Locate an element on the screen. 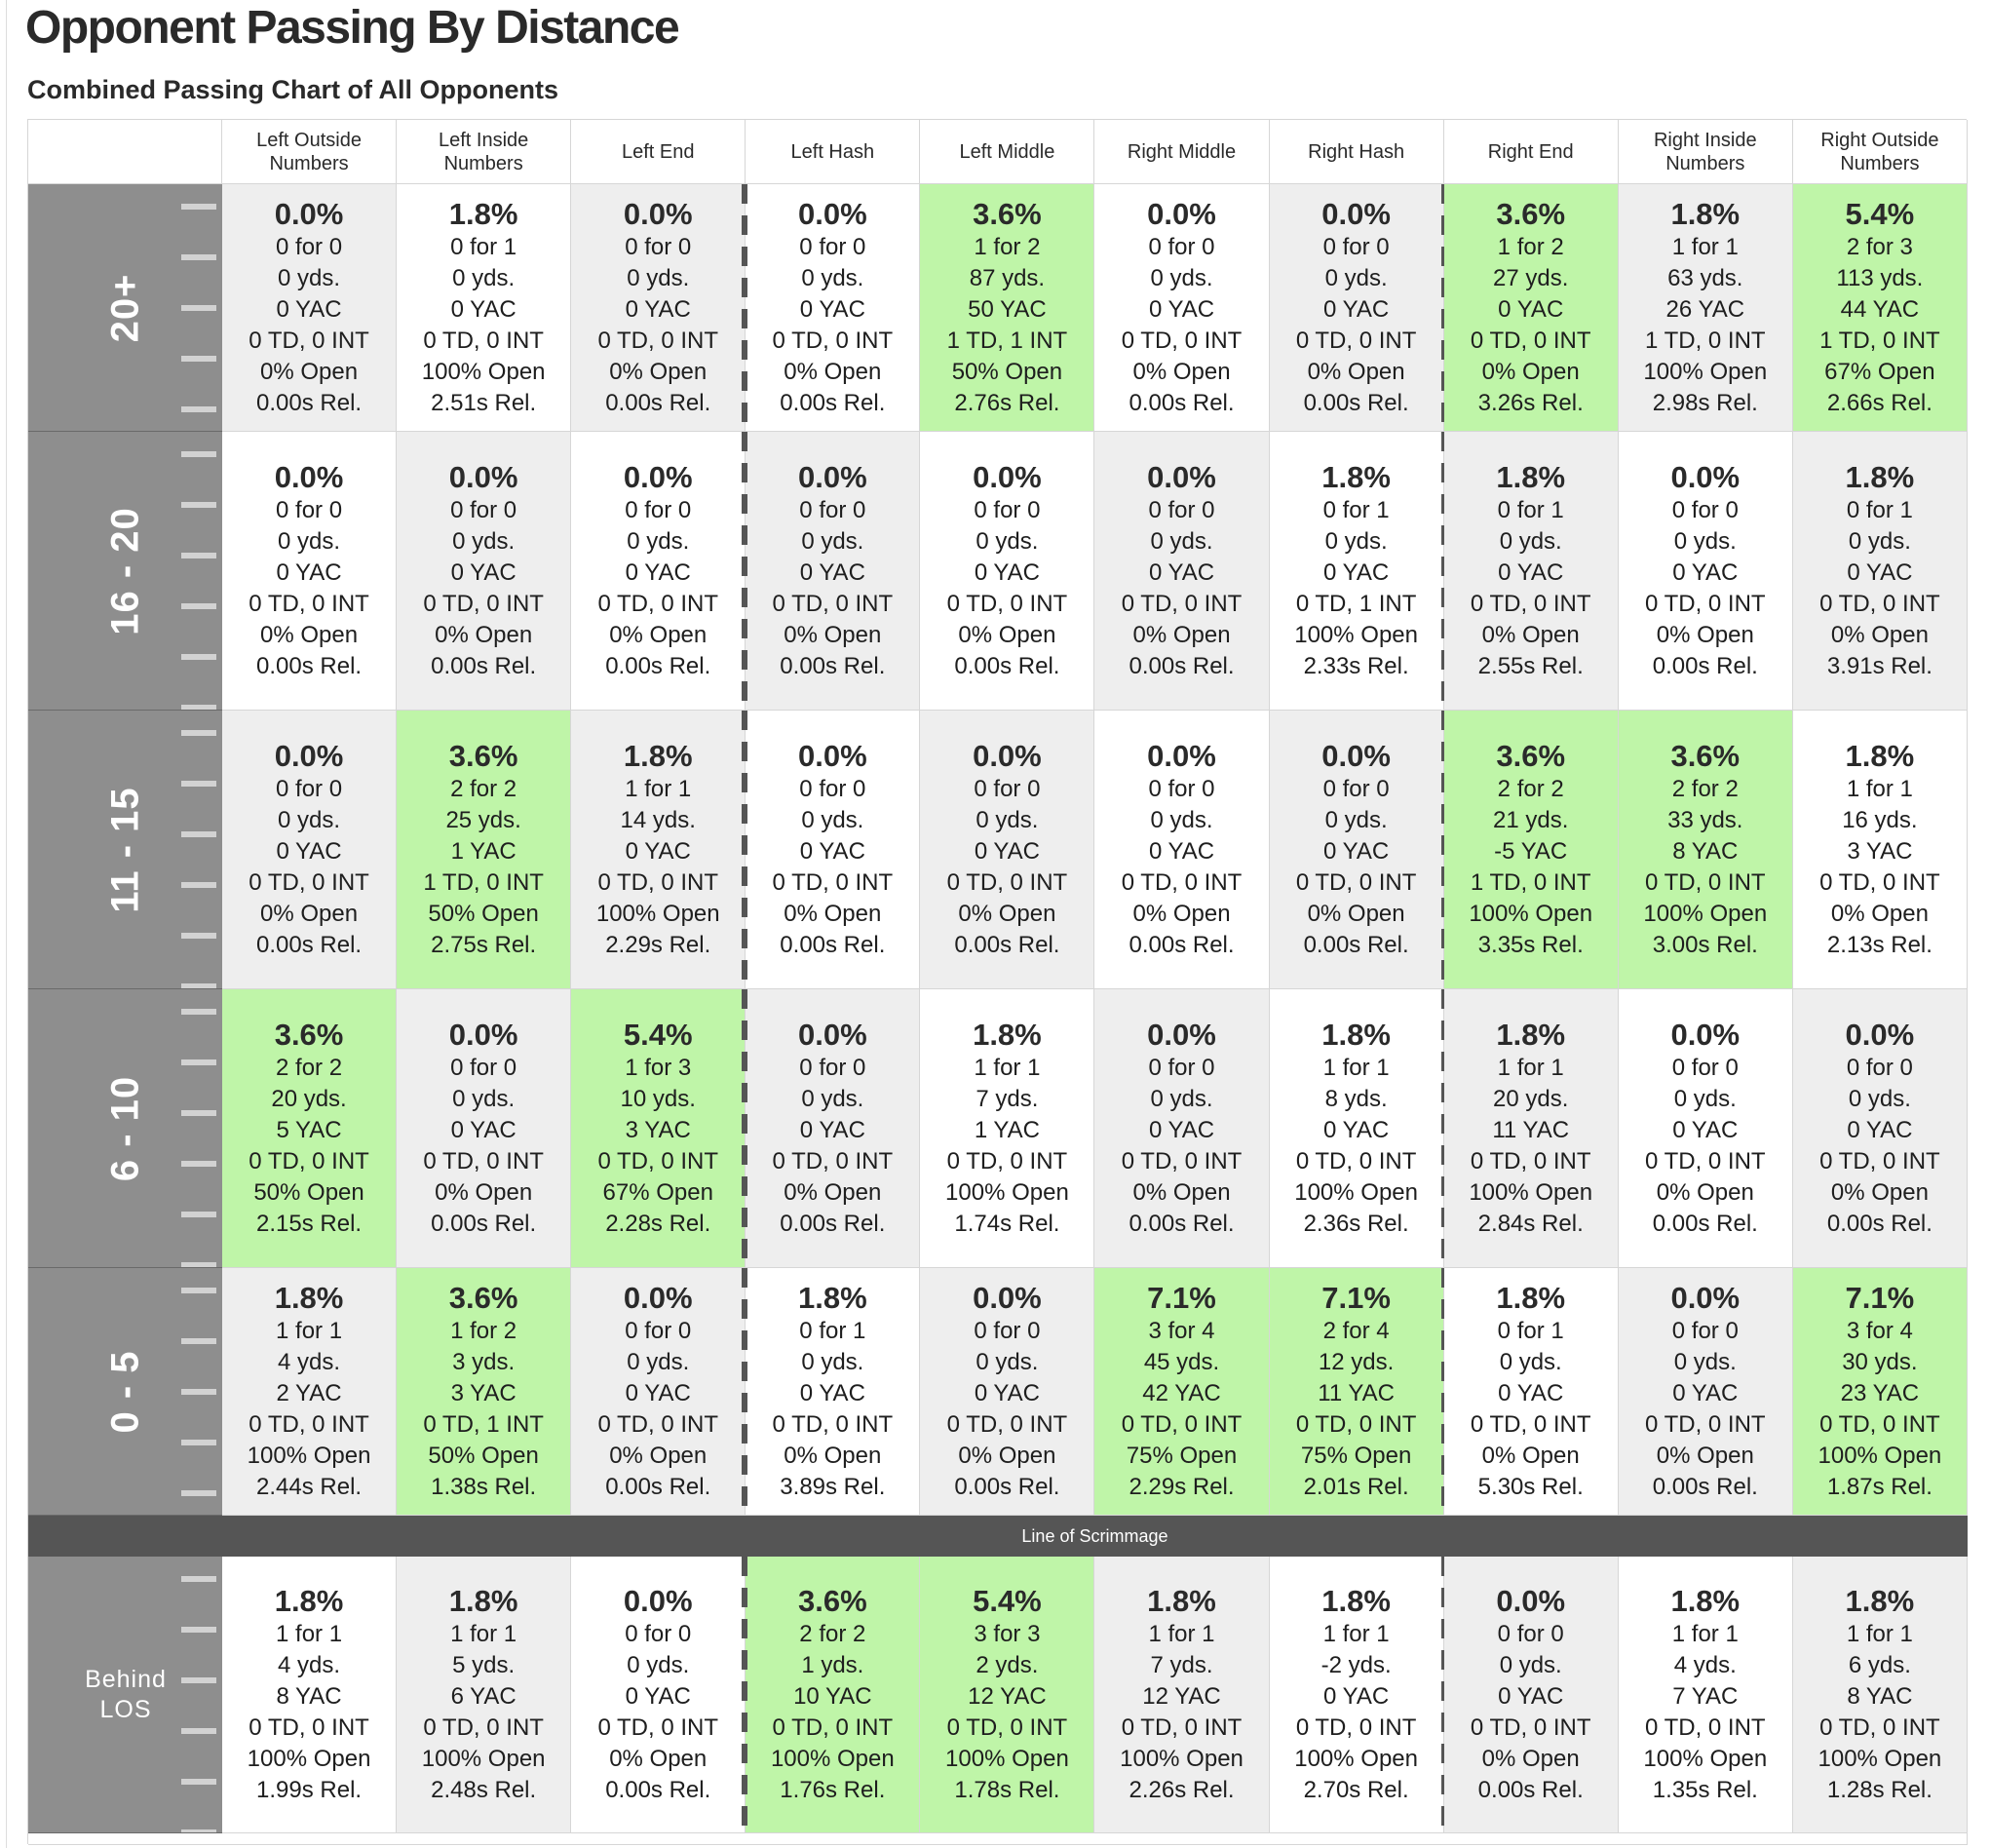  column-header: Left Inside Numbers is located at coordinates (484, 152).